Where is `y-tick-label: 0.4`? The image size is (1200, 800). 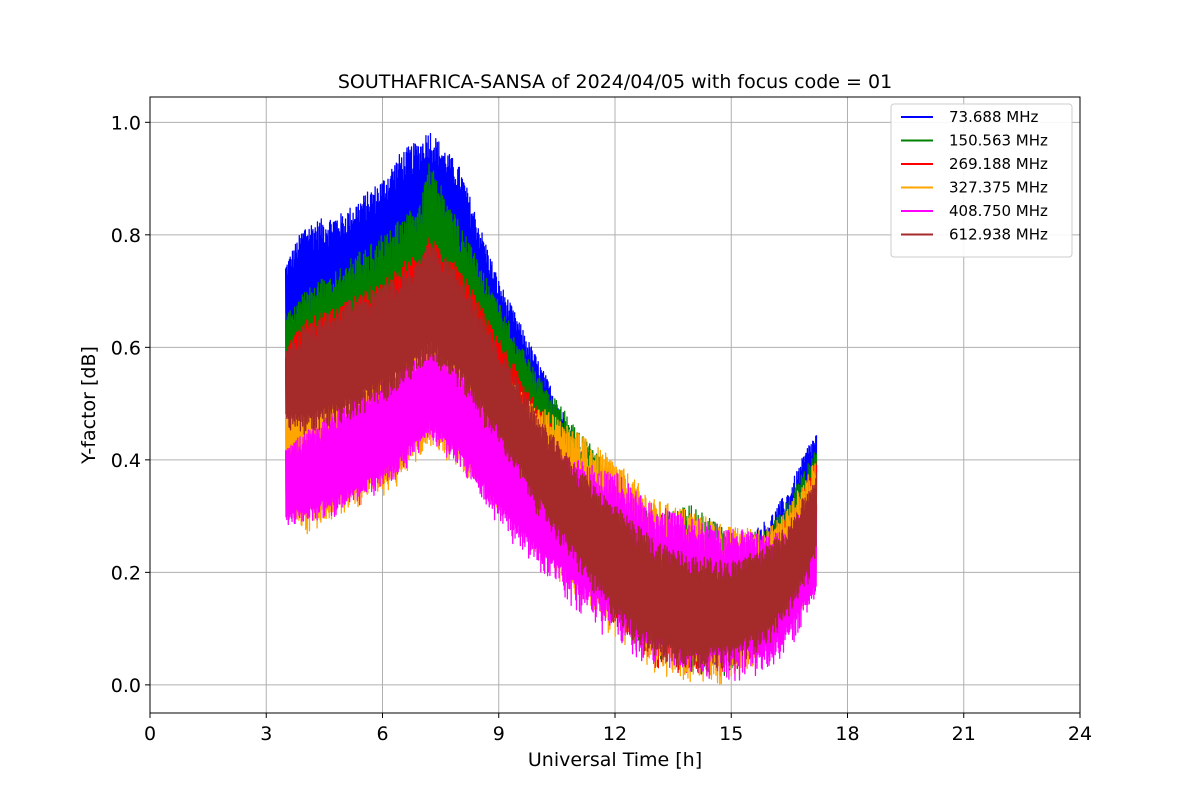
y-tick-label: 0.4 is located at coordinates (126, 461).